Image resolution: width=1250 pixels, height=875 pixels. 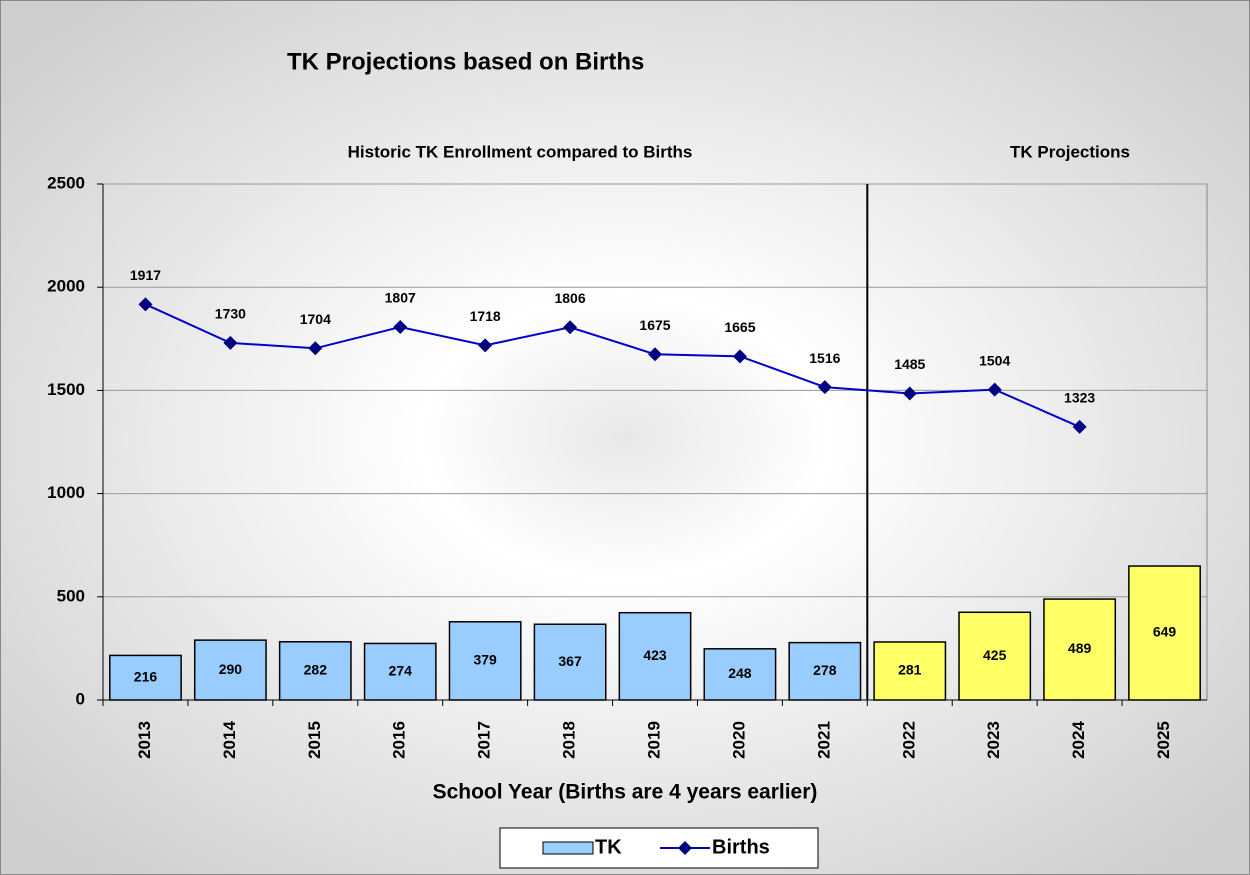 I want to click on chart-title: TK Projections based on Births, so click(x=465, y=61).